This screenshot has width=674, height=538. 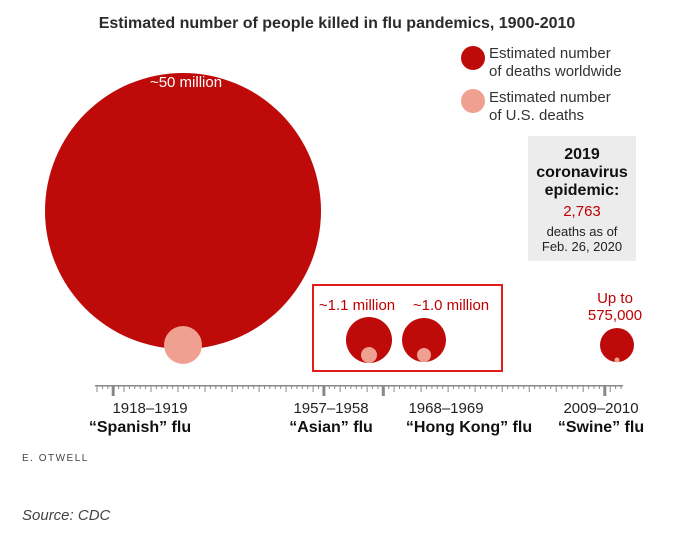 What do you see at coordinates (451, 305) in the screenshot?
I see `label-hongkong: ~1.0 million` at bounding box center [451, 305].